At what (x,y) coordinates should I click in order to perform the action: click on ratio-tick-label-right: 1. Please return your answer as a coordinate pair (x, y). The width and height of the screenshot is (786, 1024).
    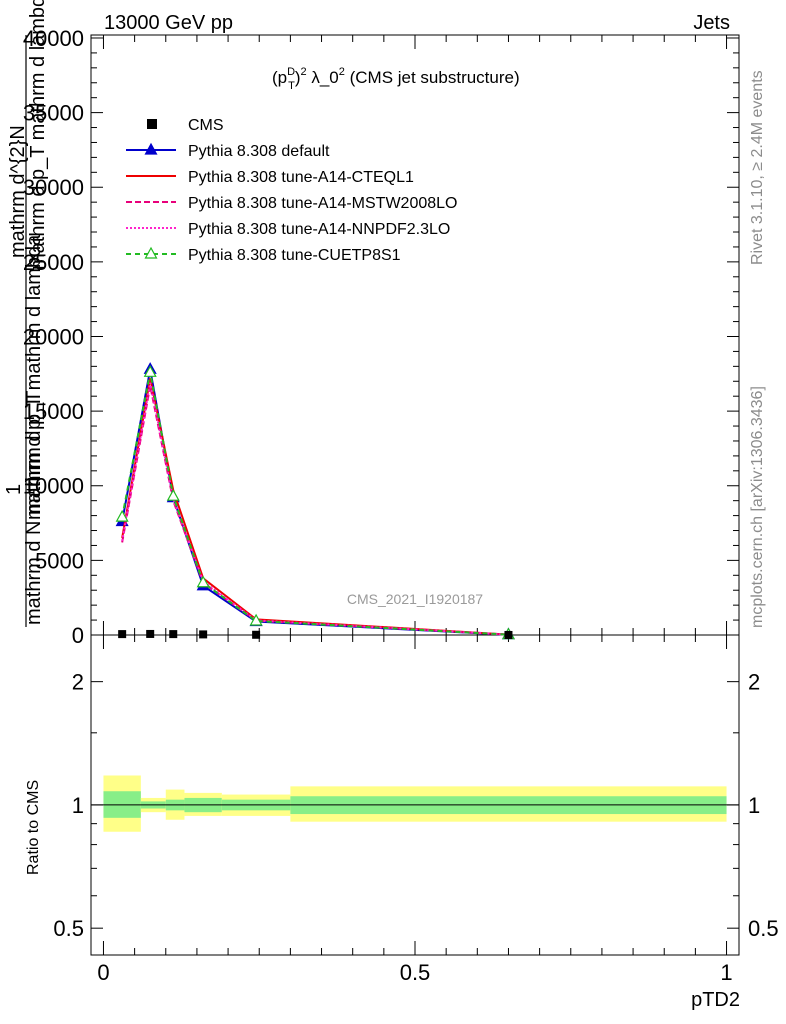
    Looking at the image, I should click on (754, 805).